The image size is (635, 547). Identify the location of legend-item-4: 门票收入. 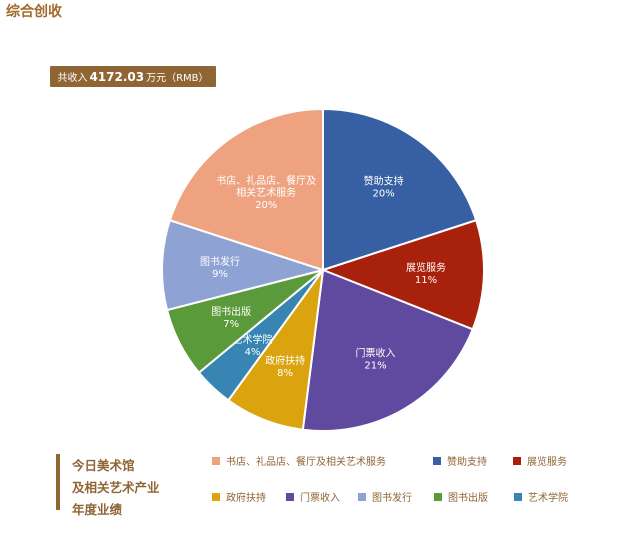
(313, 496).